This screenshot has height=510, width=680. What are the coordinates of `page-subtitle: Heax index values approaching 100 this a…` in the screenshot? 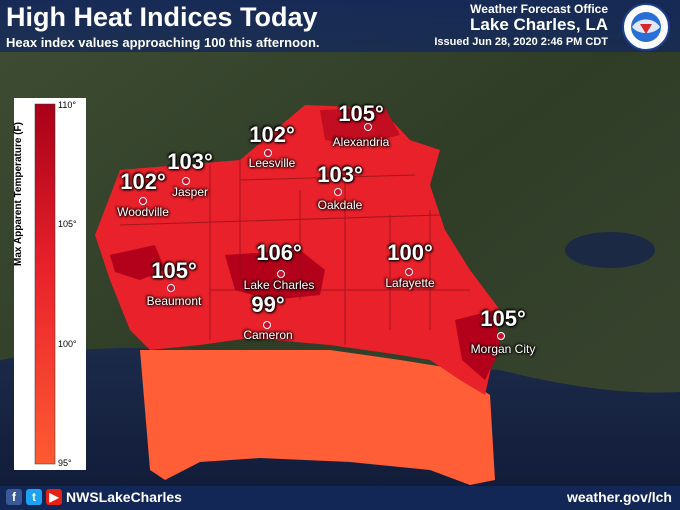 It's located at (163, 42).